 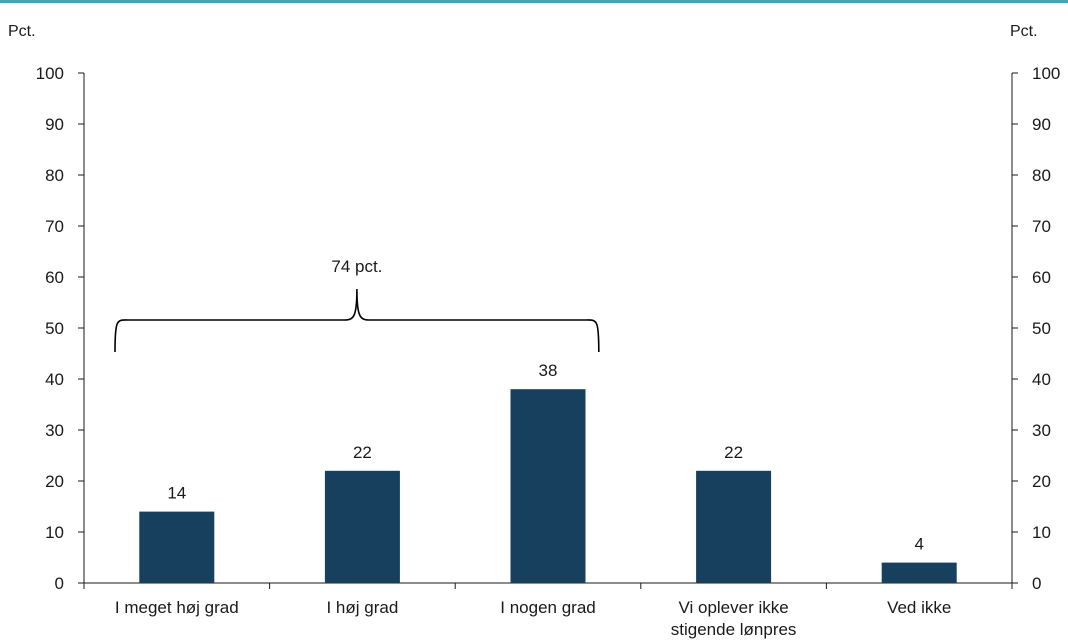 What do you see at coordinates (54, 430) in the screenshot?
I see `left-tick-label: 30` at bounding box center [54, 430].